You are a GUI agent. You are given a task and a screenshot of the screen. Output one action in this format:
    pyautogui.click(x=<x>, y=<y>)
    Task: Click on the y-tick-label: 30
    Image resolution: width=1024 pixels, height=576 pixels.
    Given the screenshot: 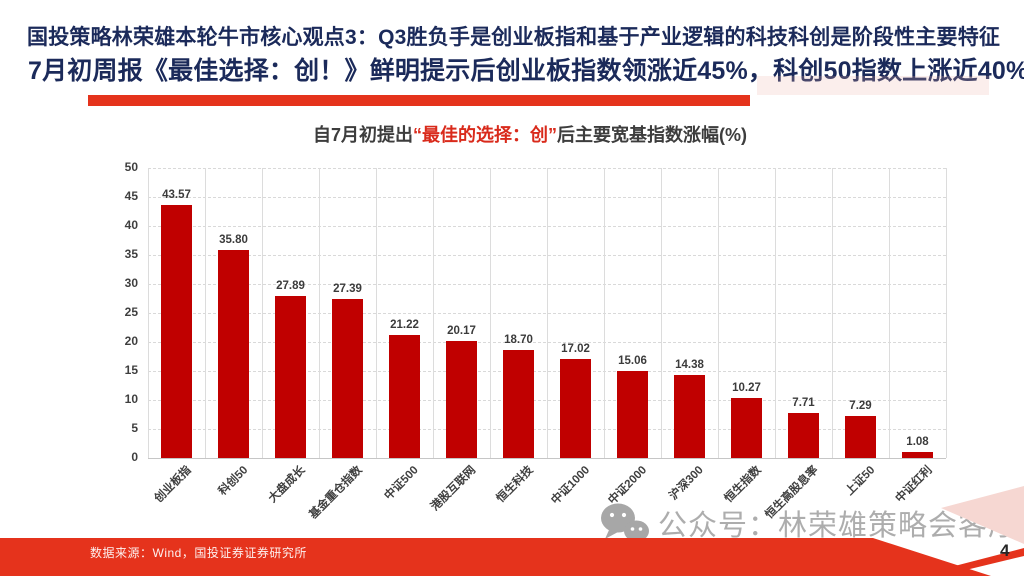 What is the action you would take?
    pyautogui.click(x=131, y=283)
    